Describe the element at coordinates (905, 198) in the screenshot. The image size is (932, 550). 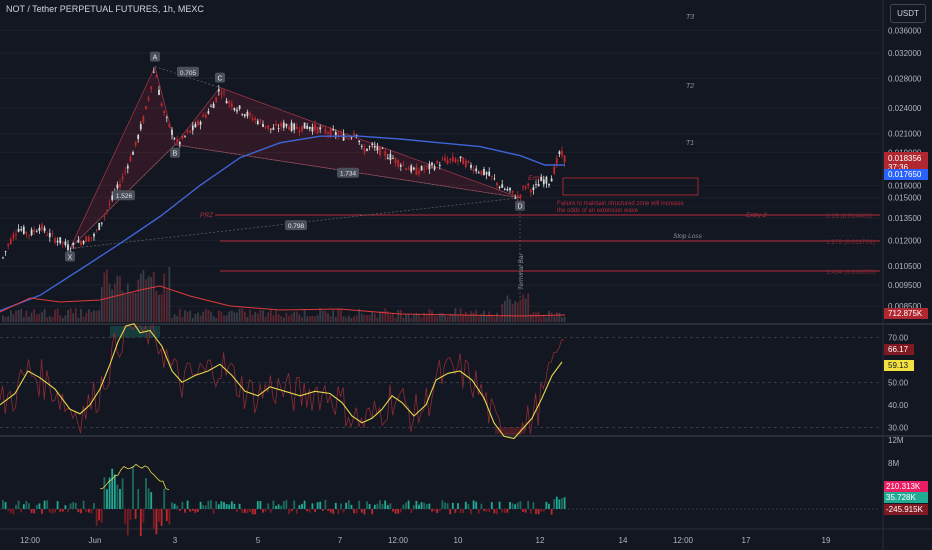
I see `price-tick-label: 0.015000` at that location.